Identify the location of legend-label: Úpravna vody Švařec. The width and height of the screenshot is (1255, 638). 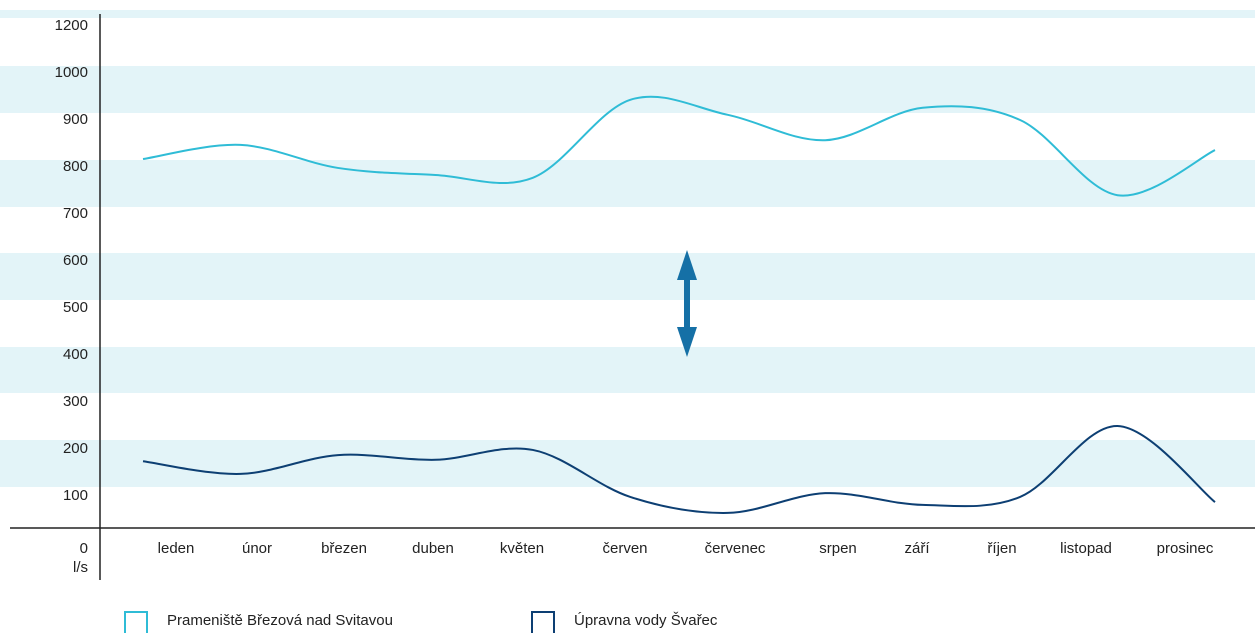
(646, 620).